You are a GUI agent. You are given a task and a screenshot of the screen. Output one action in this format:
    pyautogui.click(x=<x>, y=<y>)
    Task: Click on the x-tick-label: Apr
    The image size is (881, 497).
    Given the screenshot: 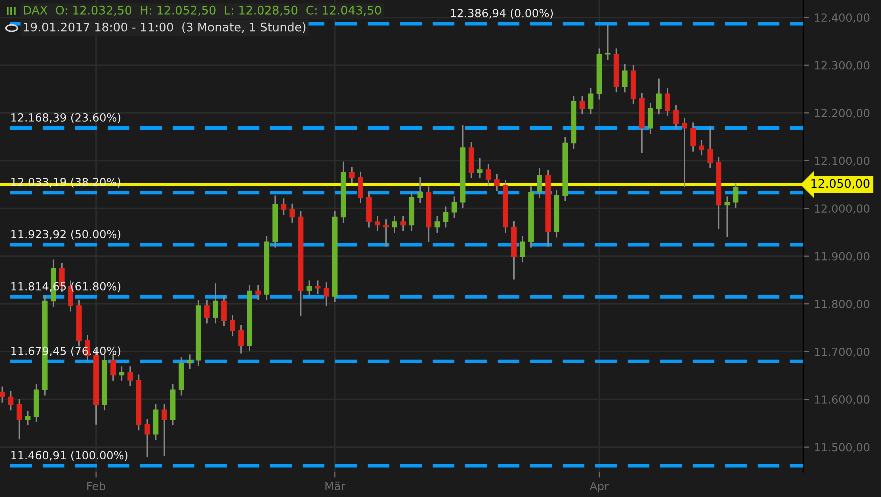 What is the action you would take?
    pyautogui.click(x=600, y=487)
    